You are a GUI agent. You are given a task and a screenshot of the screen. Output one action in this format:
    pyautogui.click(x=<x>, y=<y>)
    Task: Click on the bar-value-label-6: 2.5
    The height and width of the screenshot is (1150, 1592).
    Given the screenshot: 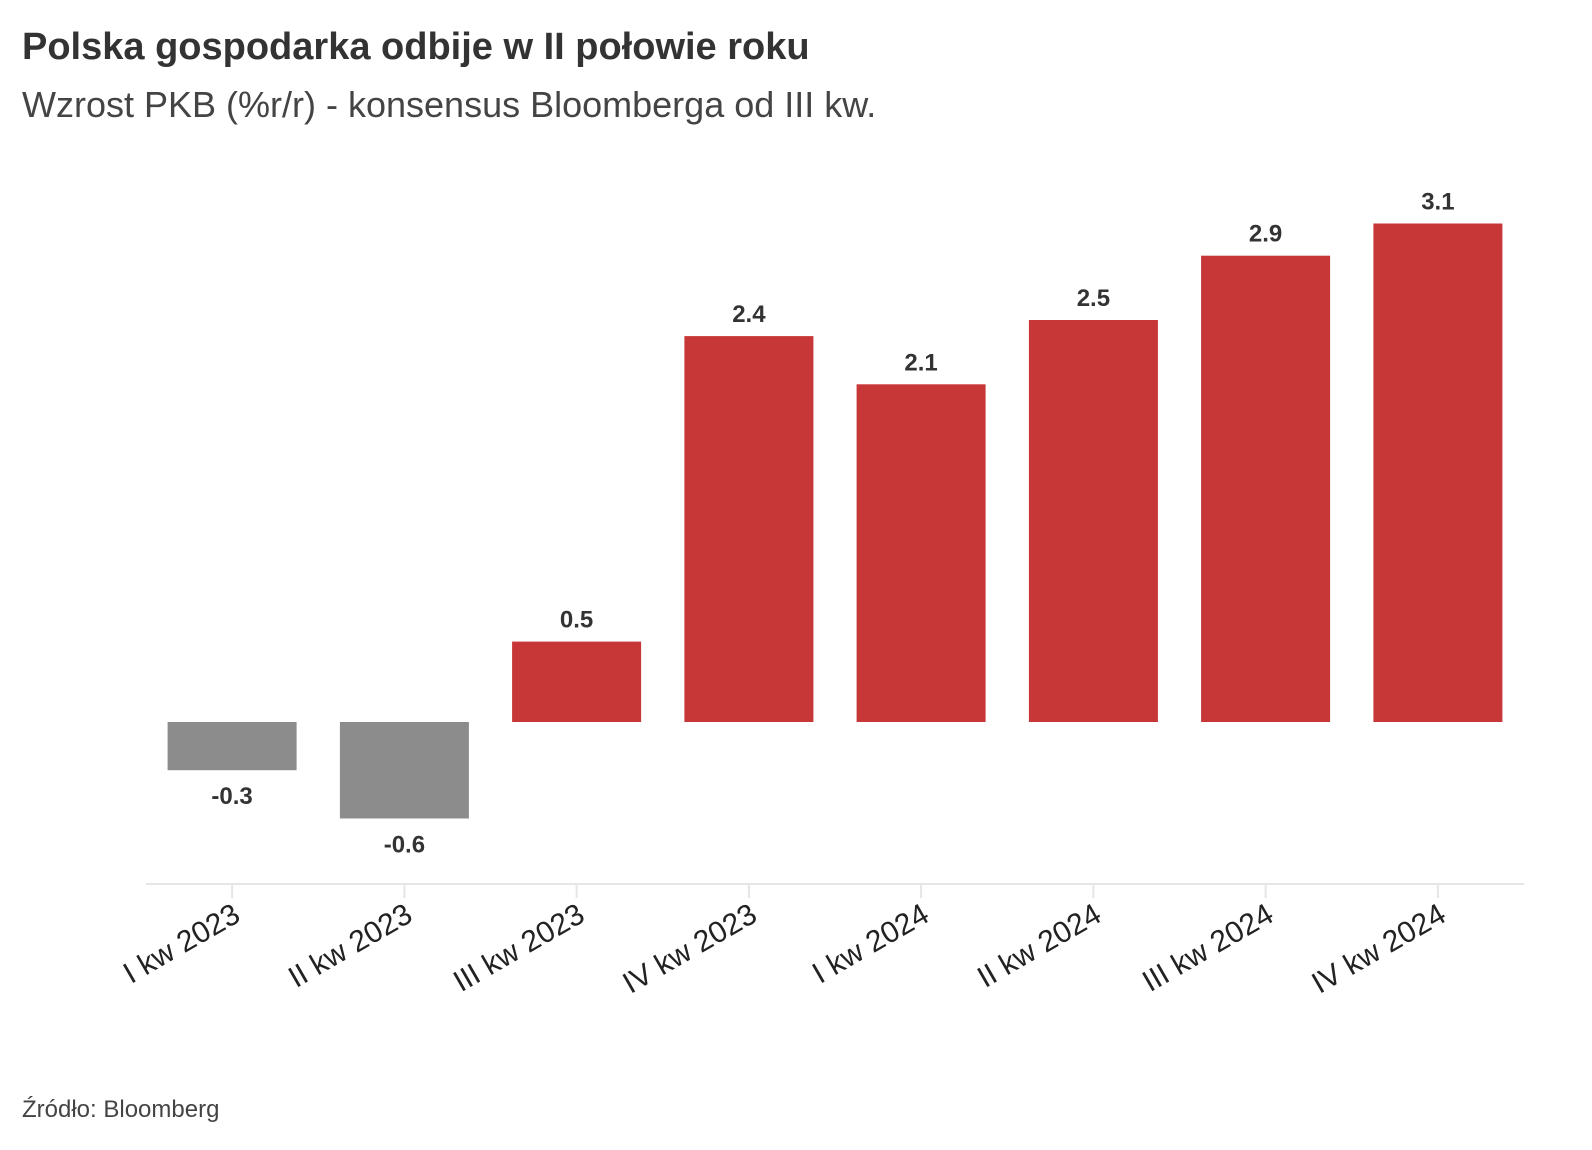 What is the action you would take?
    pyautogui.click(x=1093, y=298)
    